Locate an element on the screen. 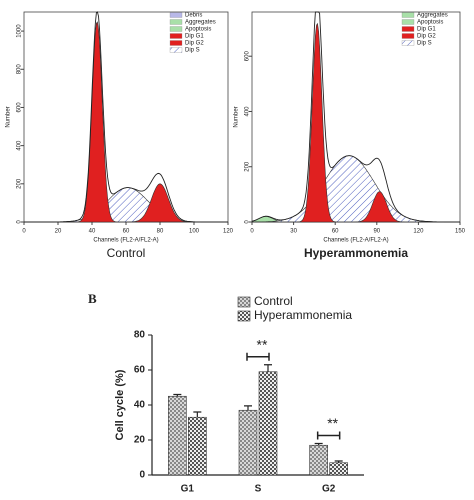 The image size is (474, 500). y-tick-label: 40 is located at coordinates (140, 405).